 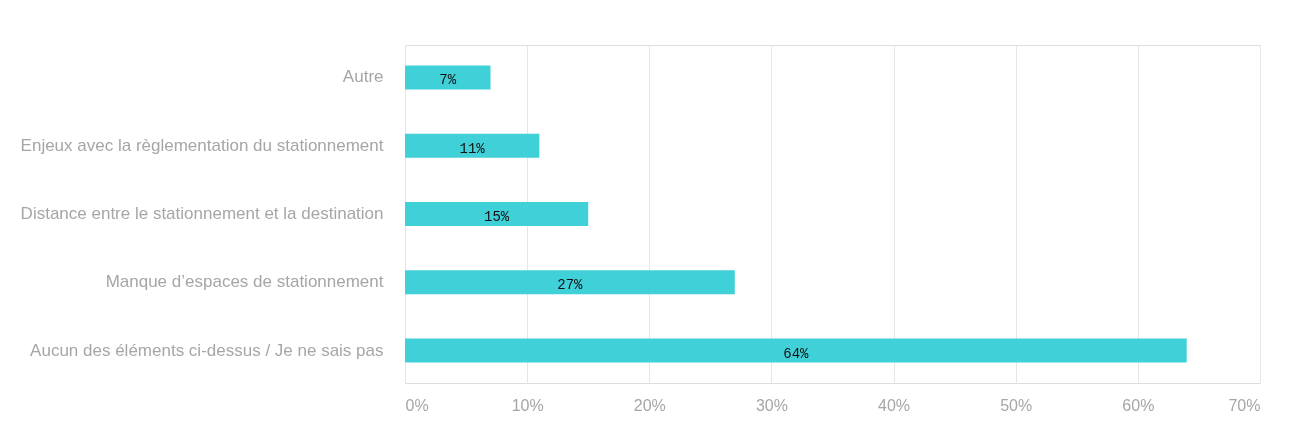 I want to click on y-tick-label: Autre, so click(x=363, y=77).